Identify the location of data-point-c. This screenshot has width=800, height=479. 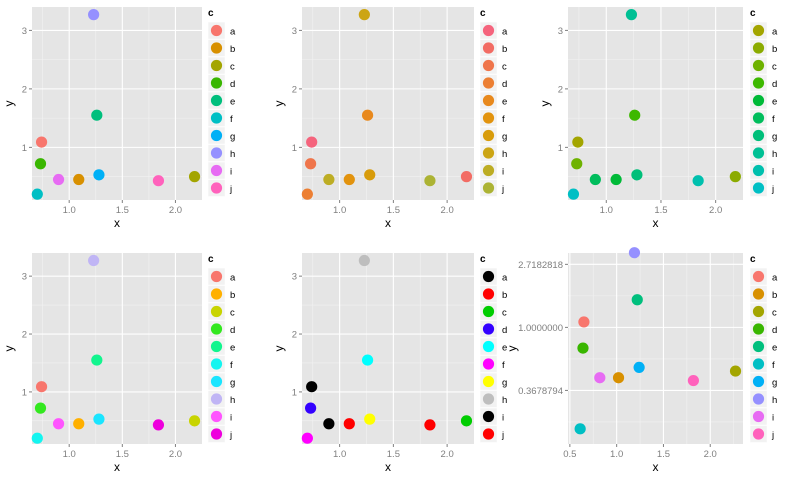
(194, 421).